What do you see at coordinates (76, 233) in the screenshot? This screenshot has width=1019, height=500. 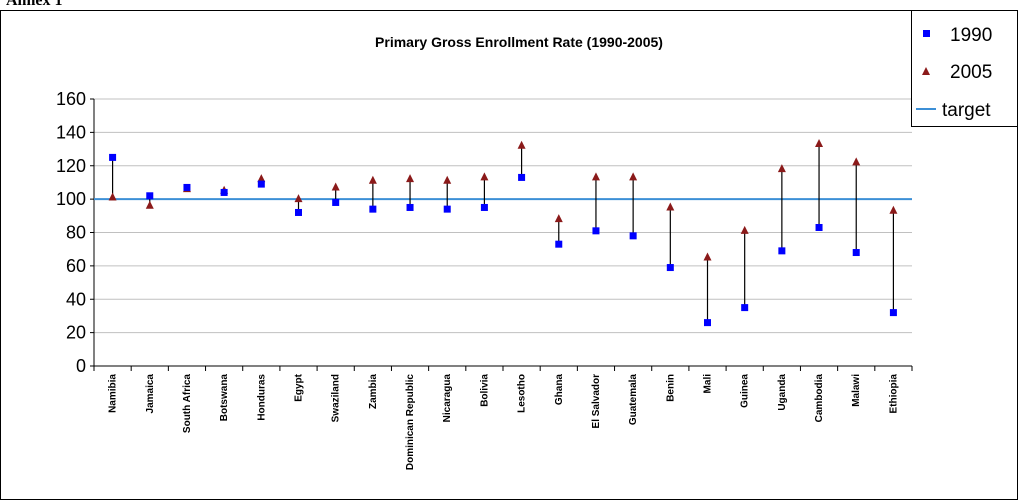 I see `y-tick-label: 80` at bounding box center [76, 233].